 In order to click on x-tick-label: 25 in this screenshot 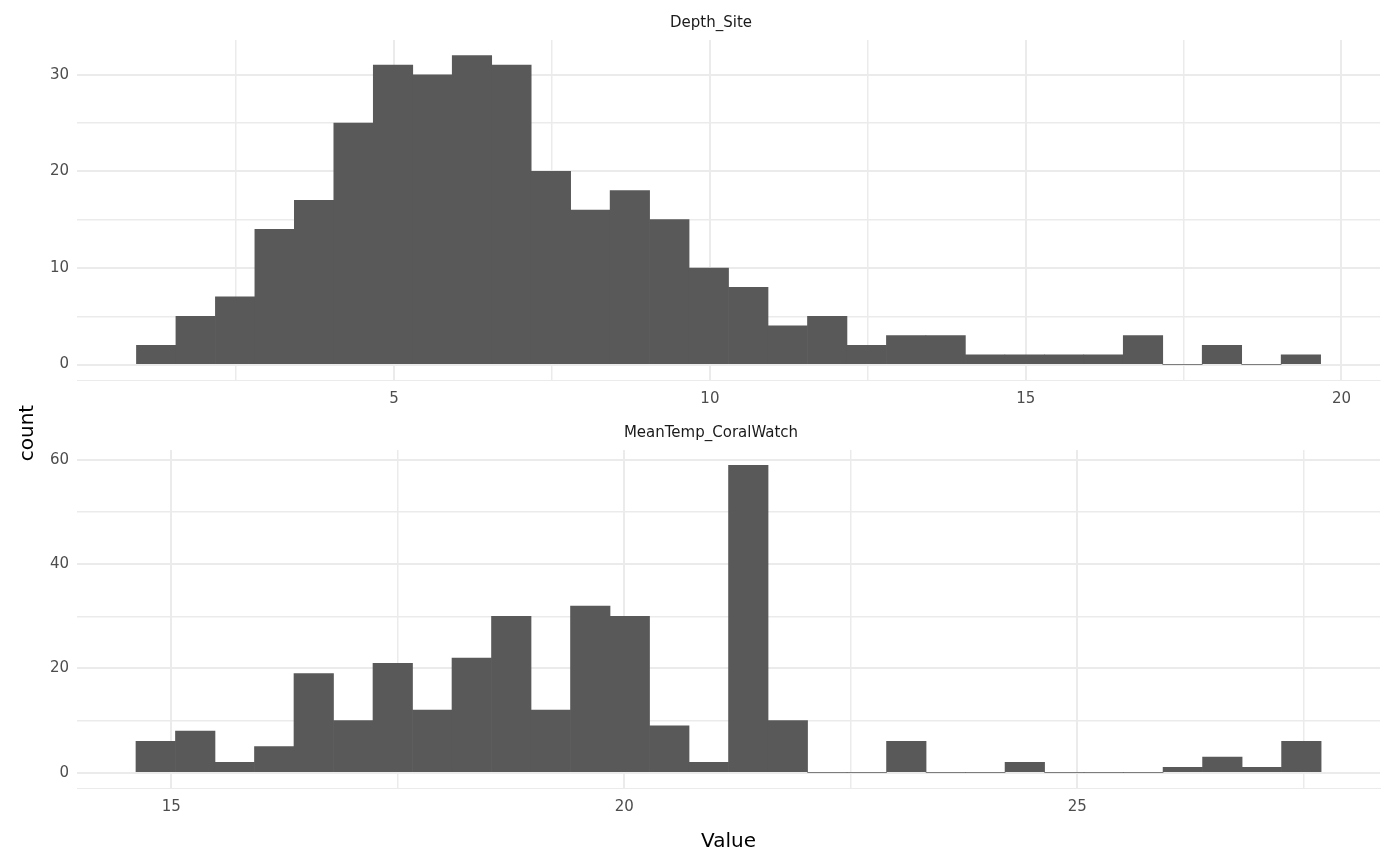, I will do `click(1077, 805)`.